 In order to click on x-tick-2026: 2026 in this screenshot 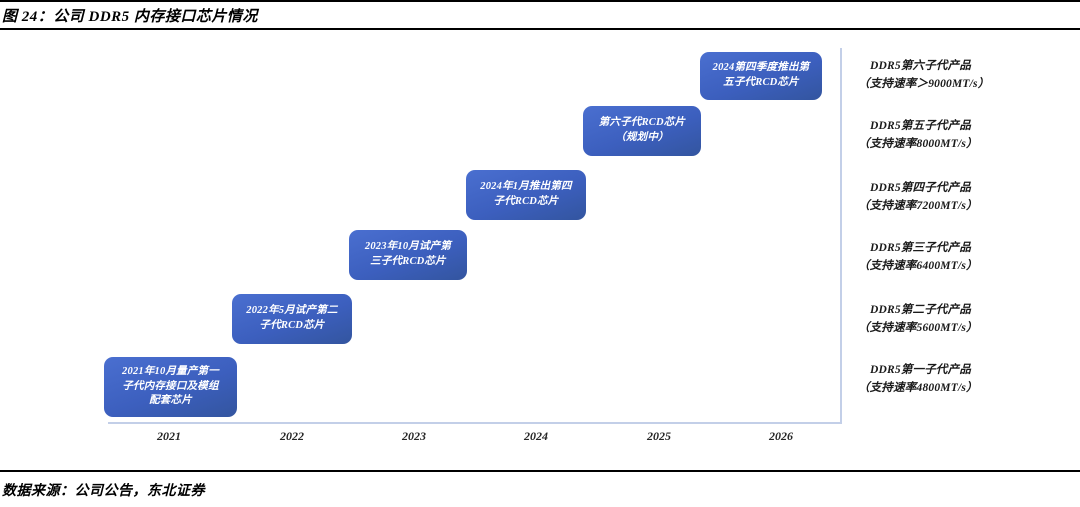, I will do `click(781, 436)`.